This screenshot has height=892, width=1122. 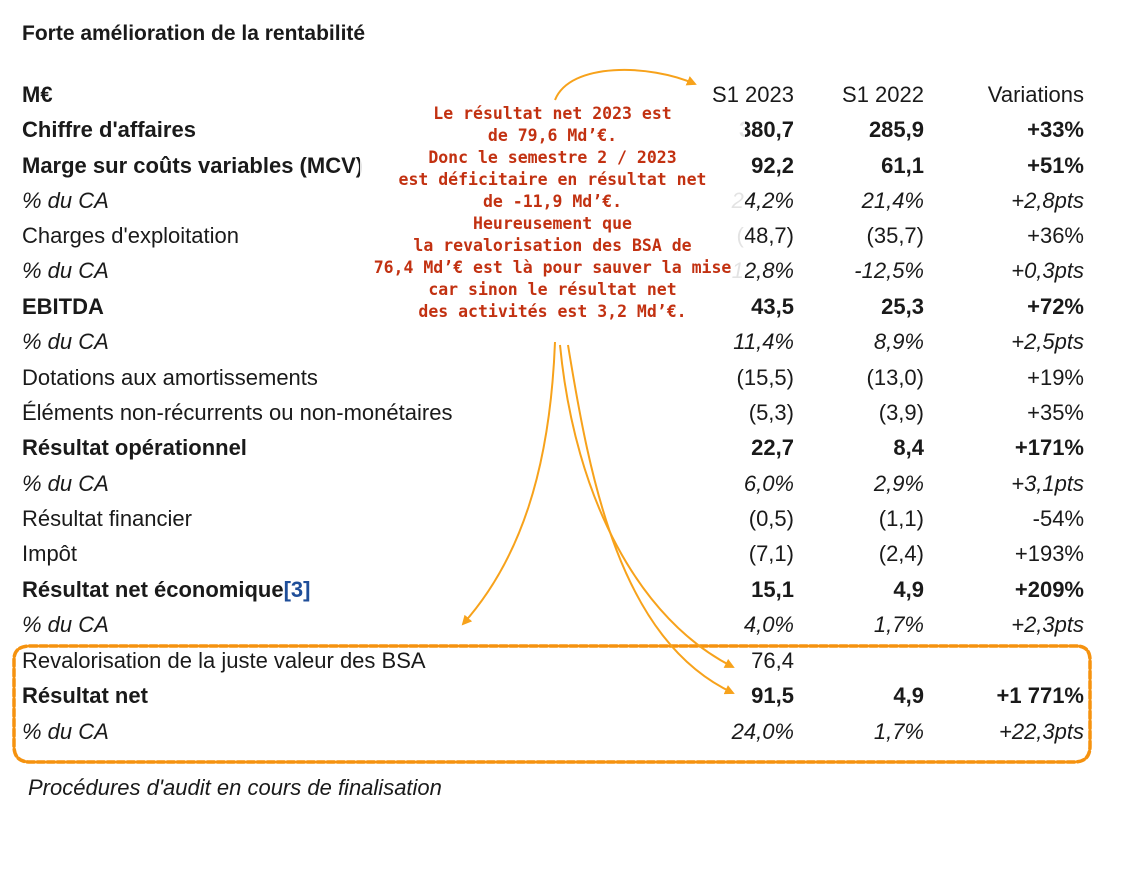 What do you see at coordinates (1047, 200) in the screenshot?
I see `cell-variation: +2,8pts` at bounding box center [1047, 200].